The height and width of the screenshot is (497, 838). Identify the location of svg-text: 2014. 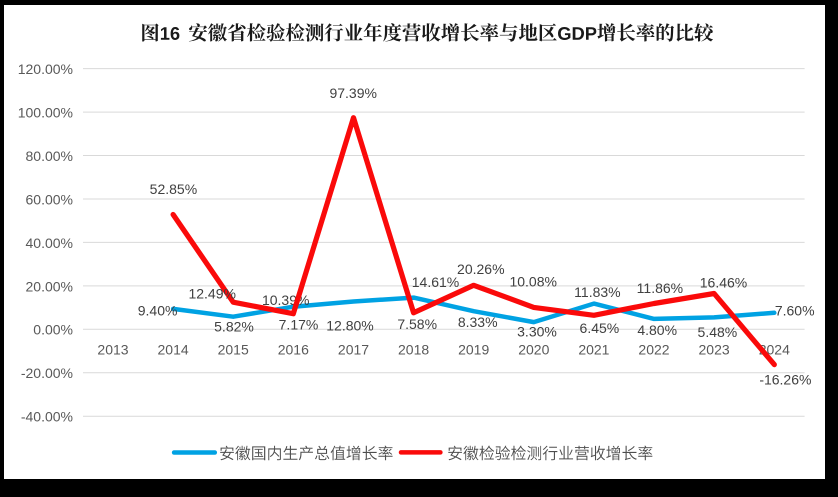
(173, 350).